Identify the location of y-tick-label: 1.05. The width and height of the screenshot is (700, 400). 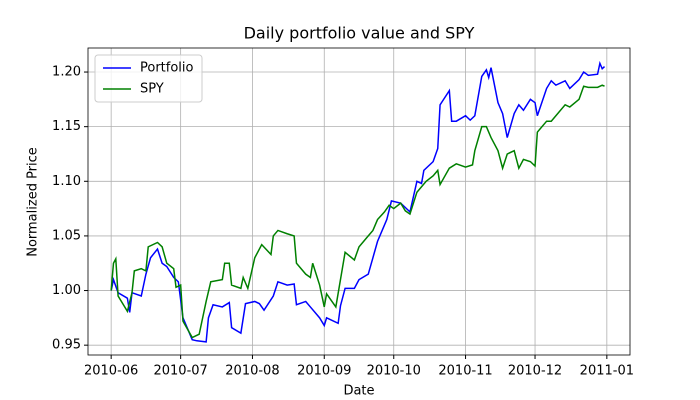
(66, 235).